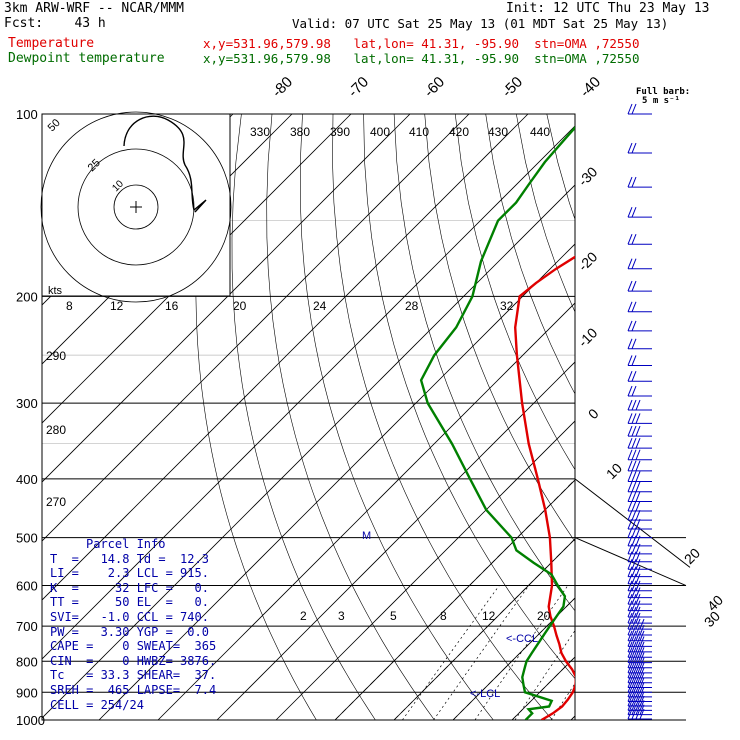 Image resolution: width=740 pixels, height=740 pixels. Describe the element at coordinates (366, 536) in the screenshot. I see `m-marker: M` at that location.